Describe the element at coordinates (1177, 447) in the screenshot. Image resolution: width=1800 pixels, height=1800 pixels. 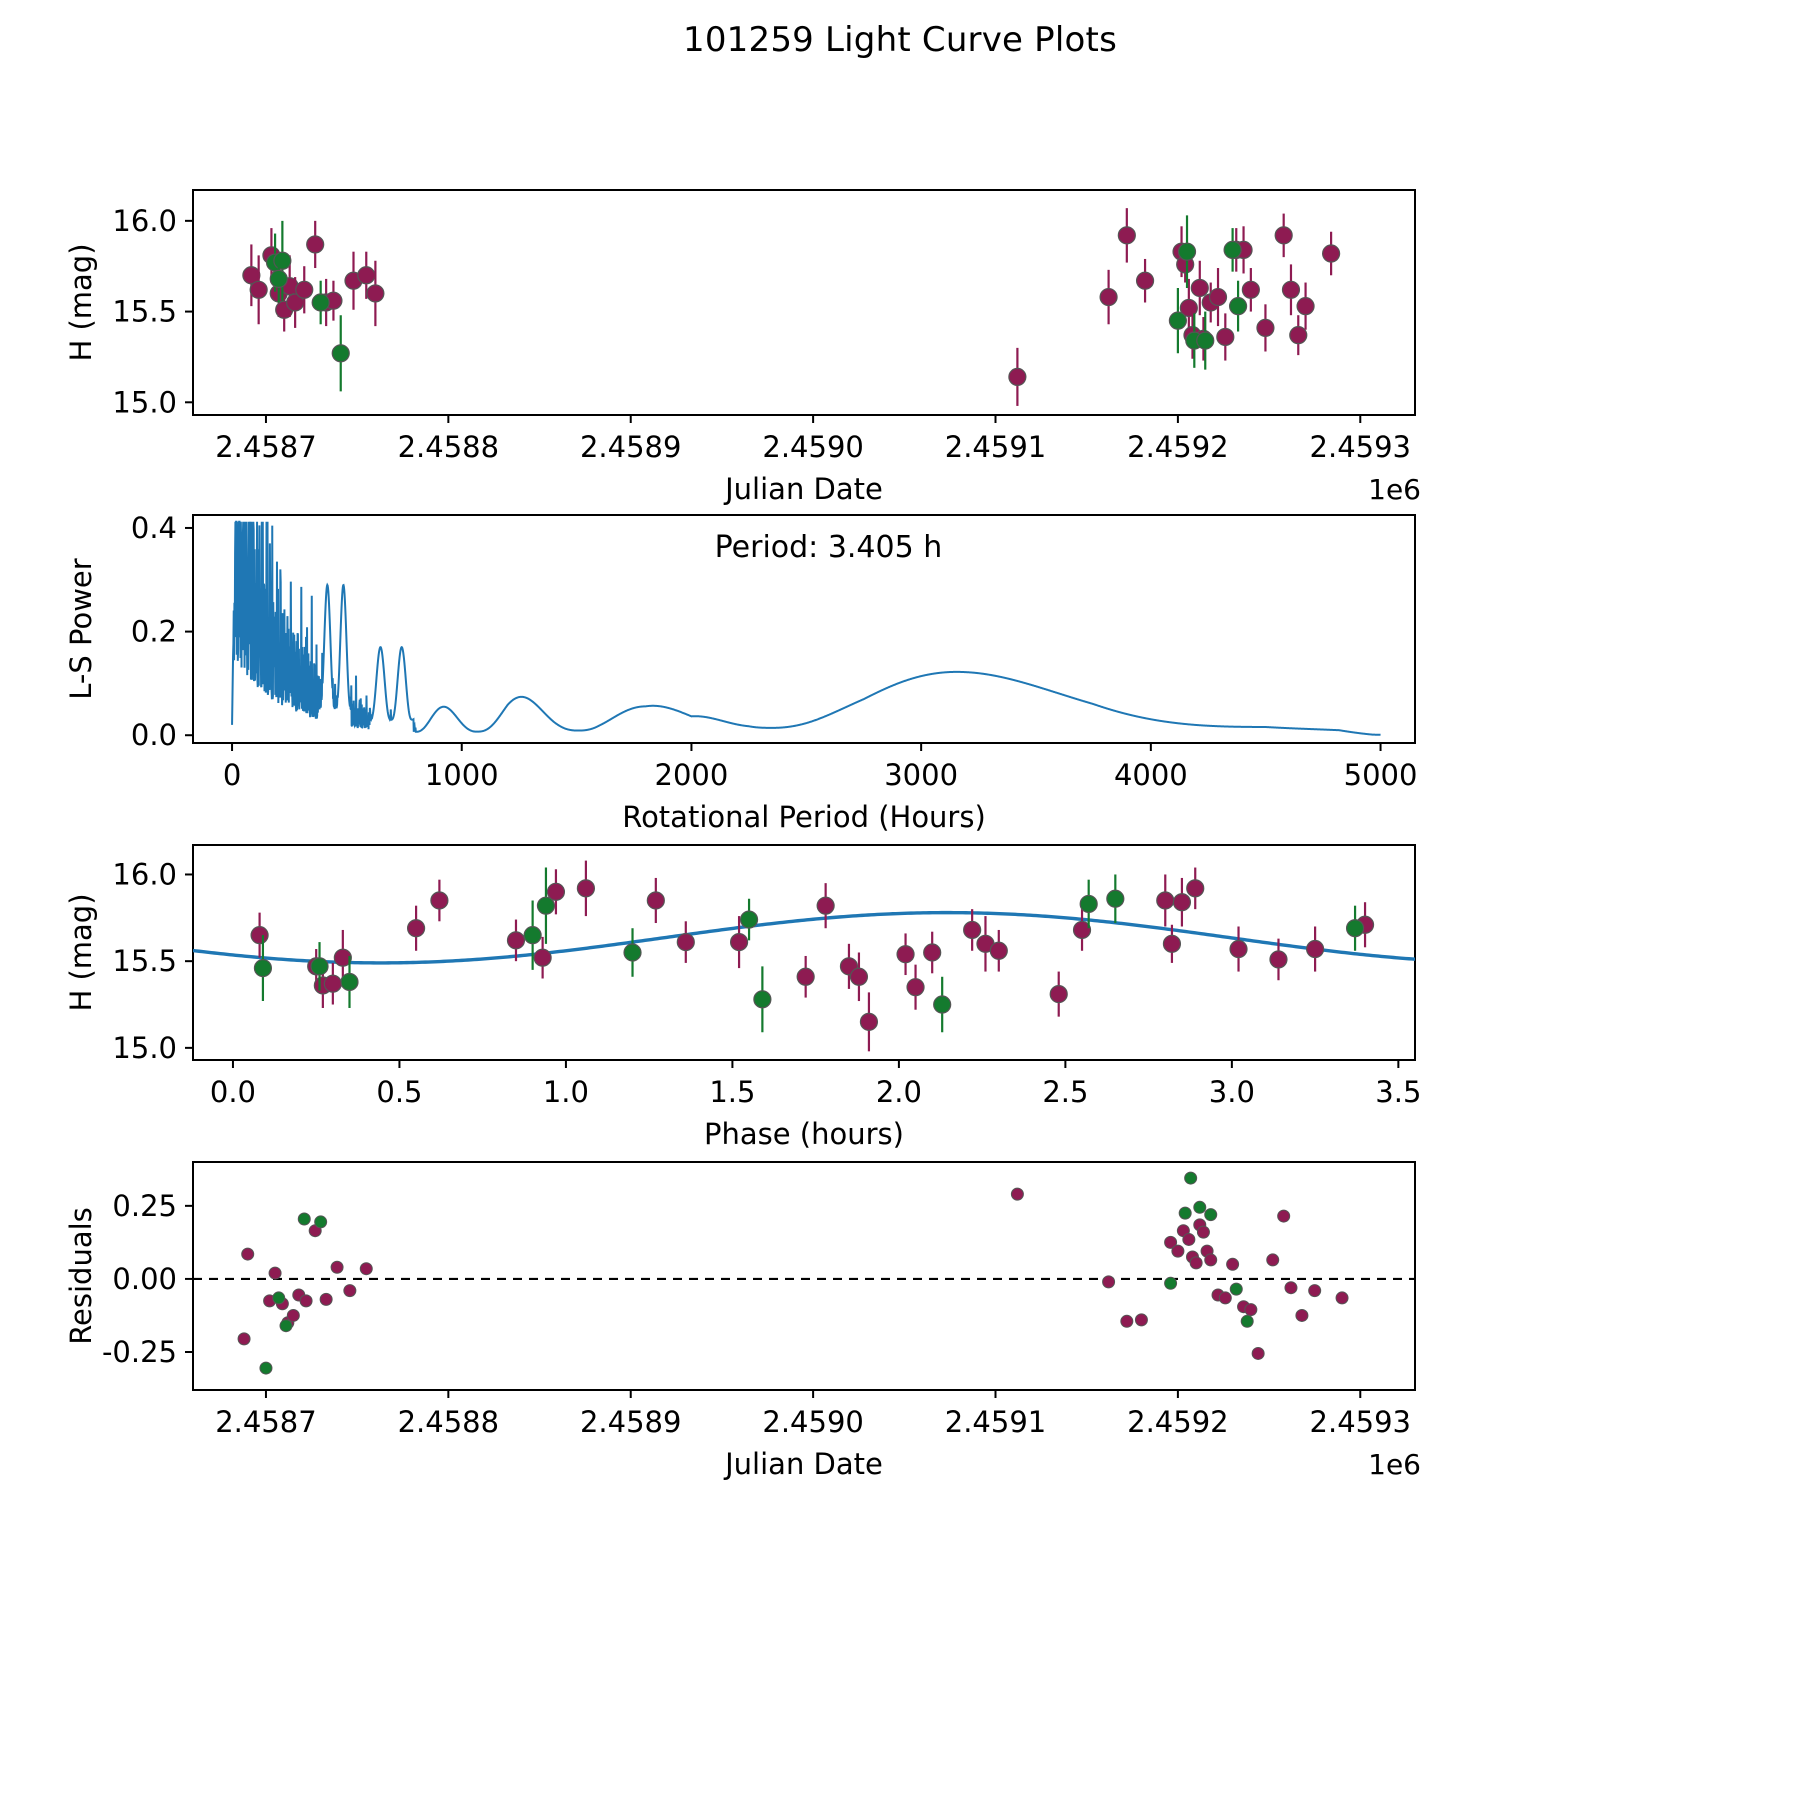
I see `x-tick-label: 2.4592` at that location.